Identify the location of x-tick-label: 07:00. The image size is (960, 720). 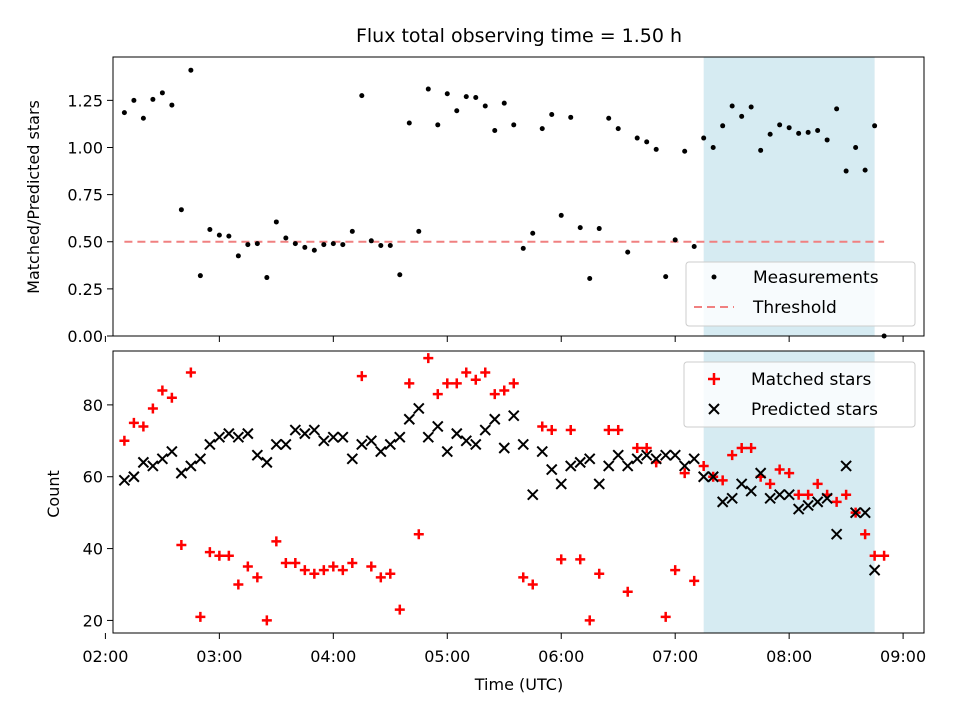
(675, 656).